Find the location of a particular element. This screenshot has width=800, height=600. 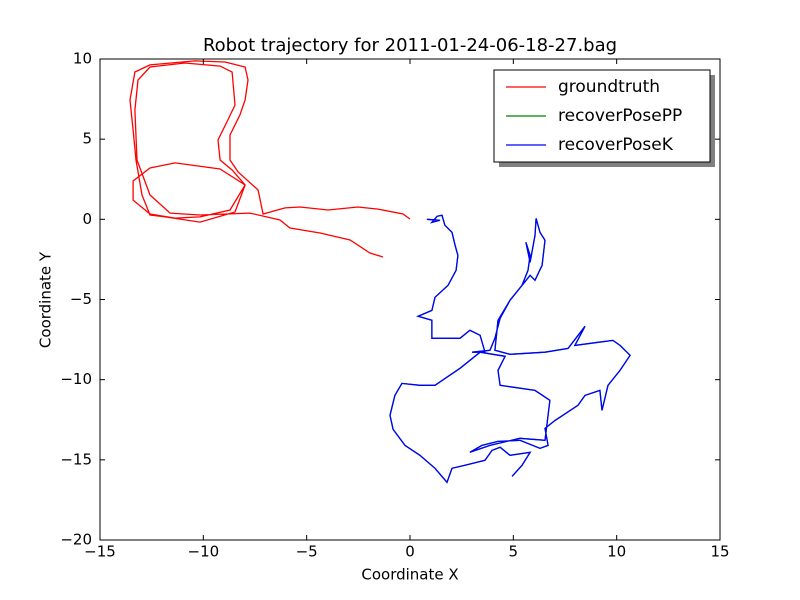

y-tick-label: 5 is located at coordinates (87, 139).